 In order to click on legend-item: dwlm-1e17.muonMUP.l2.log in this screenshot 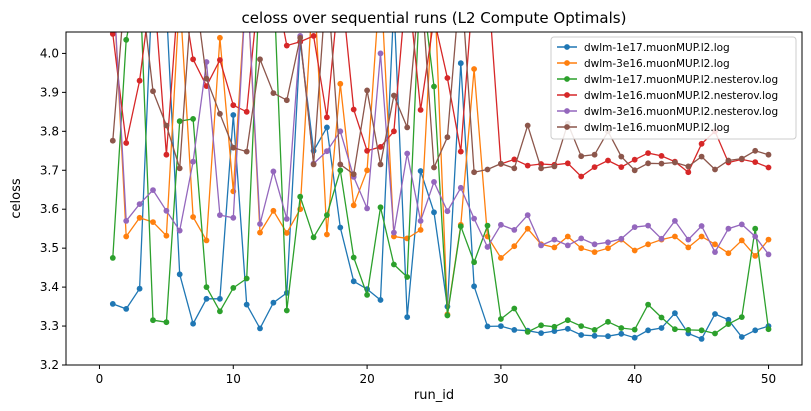, I will do `click(643, 48)`.